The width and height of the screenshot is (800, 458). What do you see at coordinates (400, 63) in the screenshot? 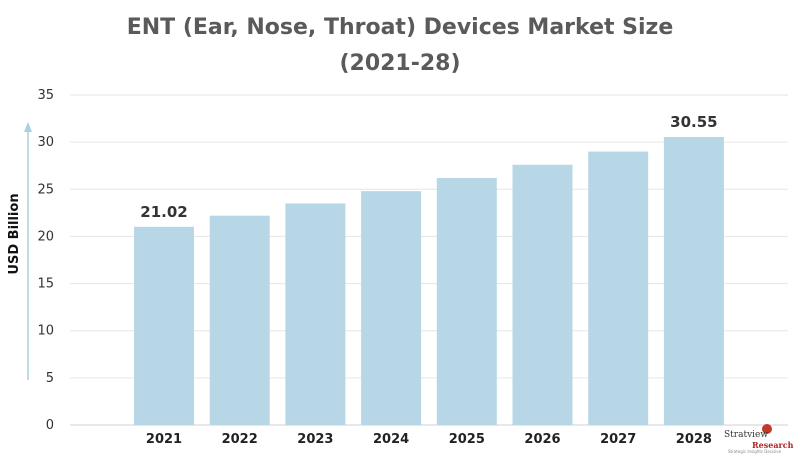
I see `chart-title-line2: (2021-28)` at bounding box center [400, 63].